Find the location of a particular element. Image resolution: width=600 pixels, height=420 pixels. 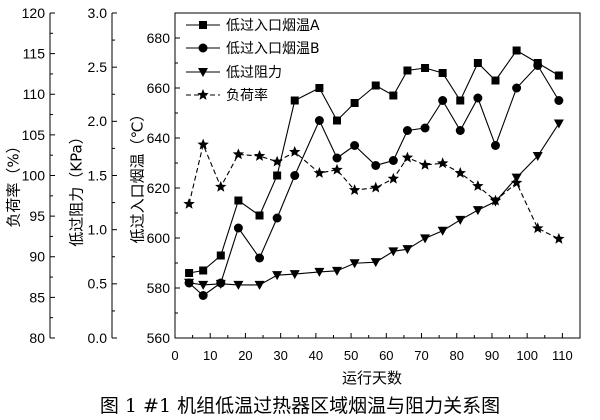

load-rate-tick-label: 105 is located at coordinates (34, 135).